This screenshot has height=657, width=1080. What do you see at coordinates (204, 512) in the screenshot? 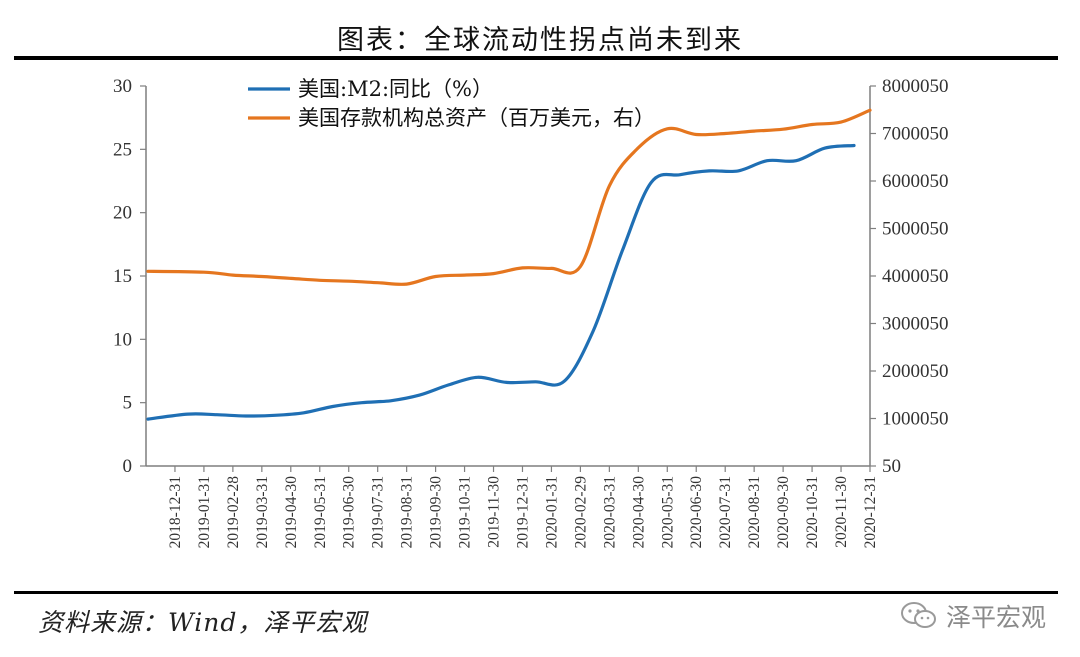
I see `x-tick-label: 2019-01-31` at bounding box center [204, 512].